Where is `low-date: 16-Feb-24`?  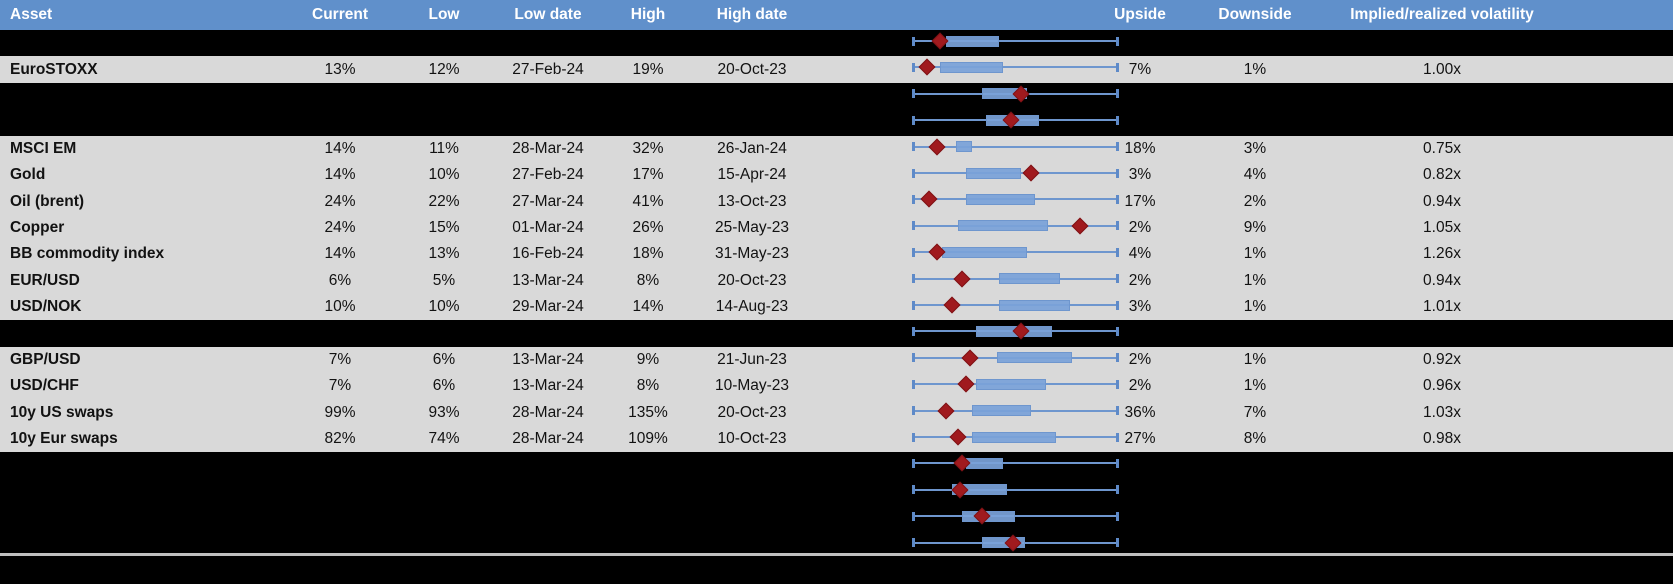 low-date: 16-Feb-24 is located at coordinates (548, 254).